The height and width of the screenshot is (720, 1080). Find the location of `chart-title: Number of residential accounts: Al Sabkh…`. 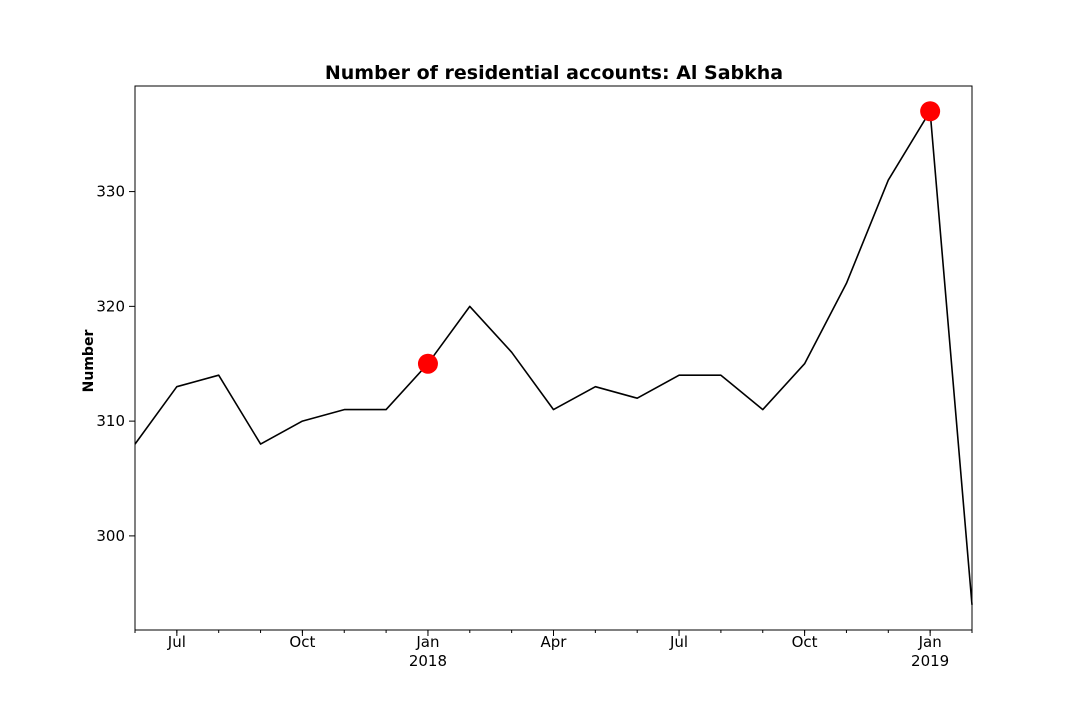

chart-title: Number of residential accounts: Al Sabkh… is located at coordinates (554, 73).